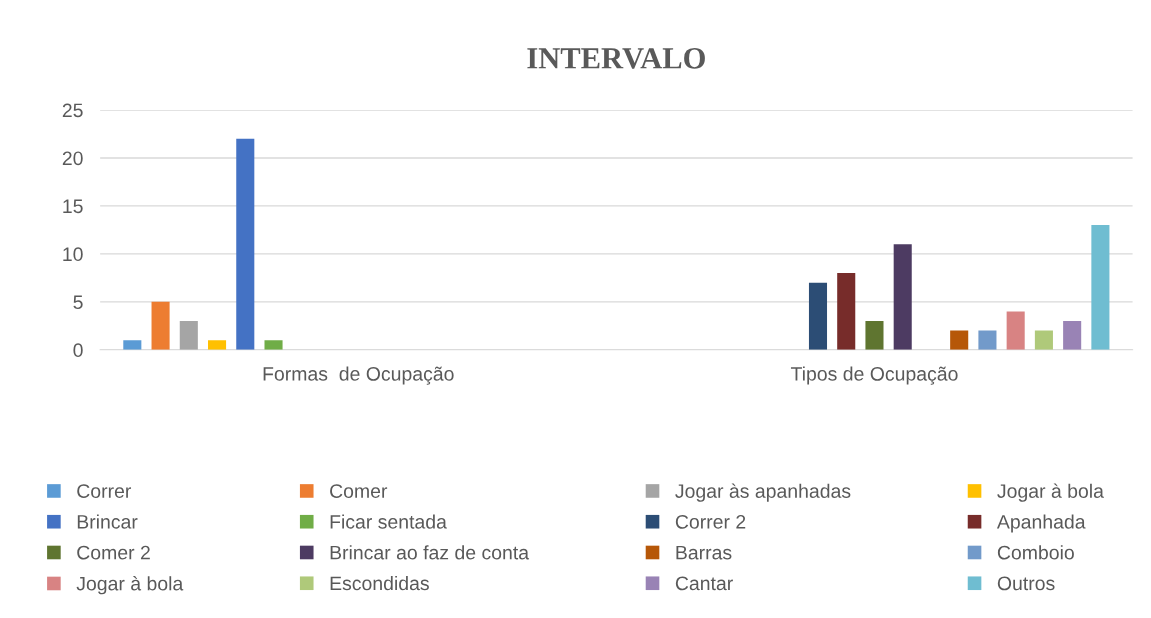 The height and width of the screenshot is (618, 1151). What do you see at coordinates (704, 552) in the screenshot?
I see `legend-label: Barras` at bounding box center [704, 552].